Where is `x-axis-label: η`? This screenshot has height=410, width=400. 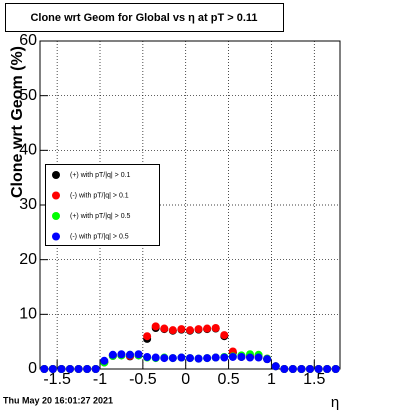 x-axis-label: η is located at coordinates (335, 402).